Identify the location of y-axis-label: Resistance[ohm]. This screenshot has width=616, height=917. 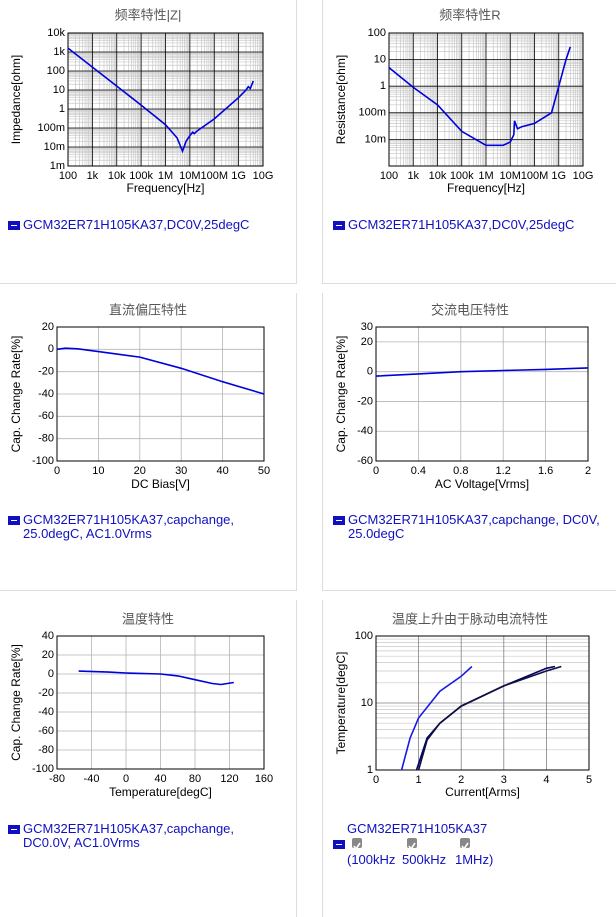
(341, 99).